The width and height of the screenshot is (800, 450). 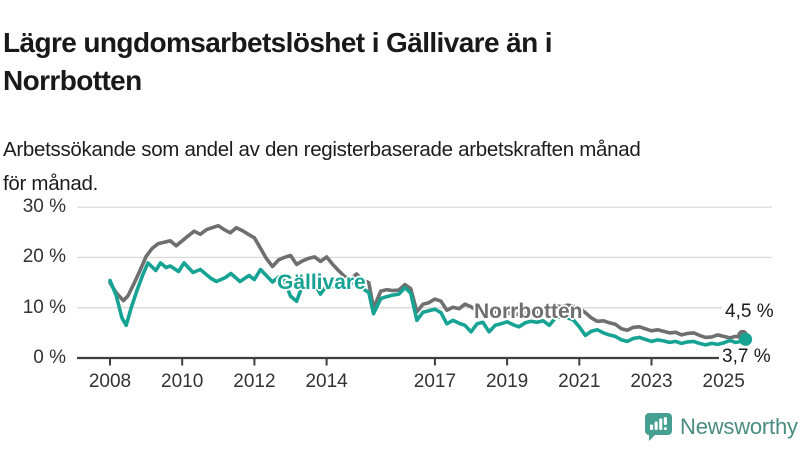 What do you see at coordinates (326, 381) in the screenshot?
I see `x-axis-label-2014: 2014` at bounding box center [326, 381].